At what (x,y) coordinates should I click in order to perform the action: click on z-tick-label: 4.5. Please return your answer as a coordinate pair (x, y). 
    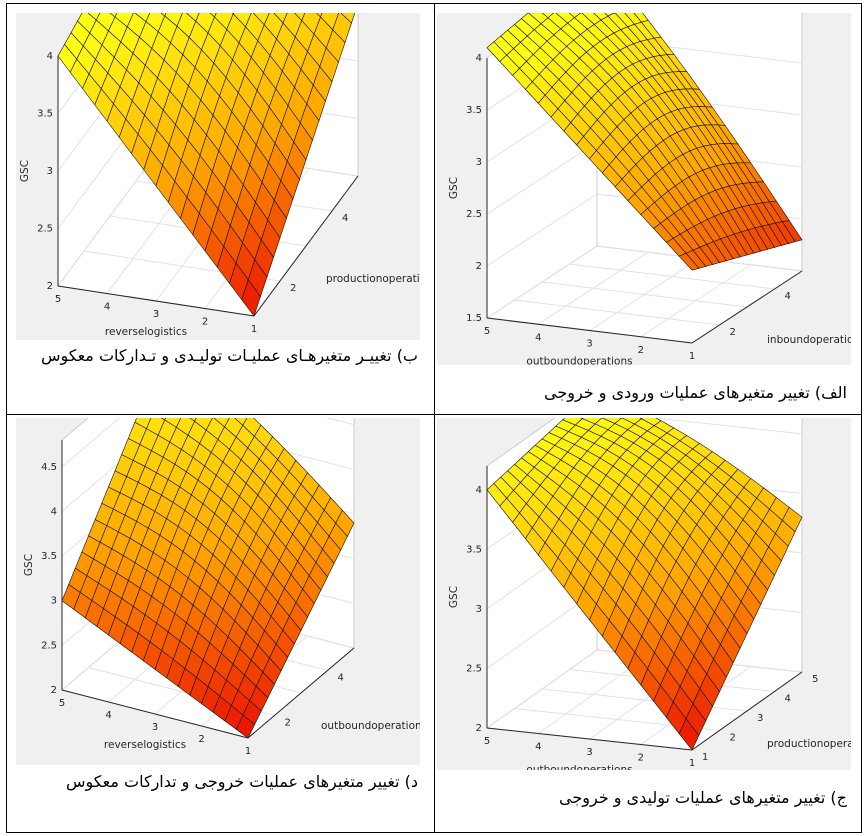
    Looking at the image, I should click on (49, 467).